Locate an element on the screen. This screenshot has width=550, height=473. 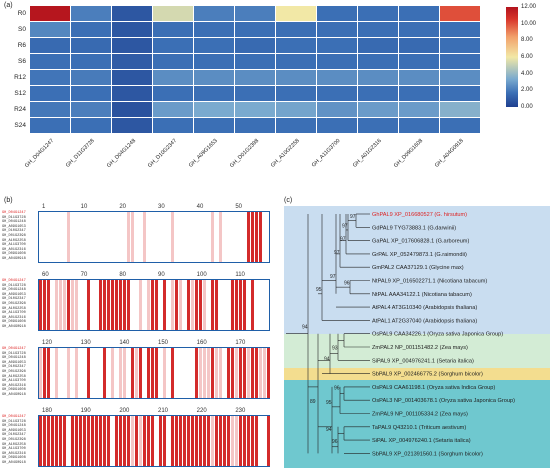
colorbar-tick-label: 4.00 is located at coordinates (527, 73).